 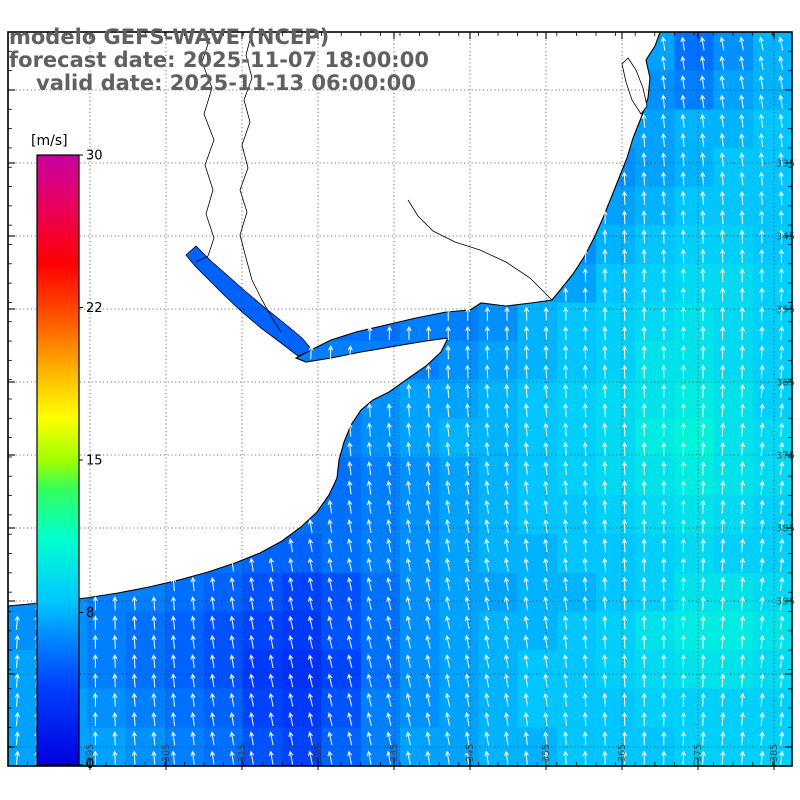 What do you see at coordinates (94, 156) in the screenshot?
I see `colorbar-tick-label: 30` at bounding box center [94, 156].